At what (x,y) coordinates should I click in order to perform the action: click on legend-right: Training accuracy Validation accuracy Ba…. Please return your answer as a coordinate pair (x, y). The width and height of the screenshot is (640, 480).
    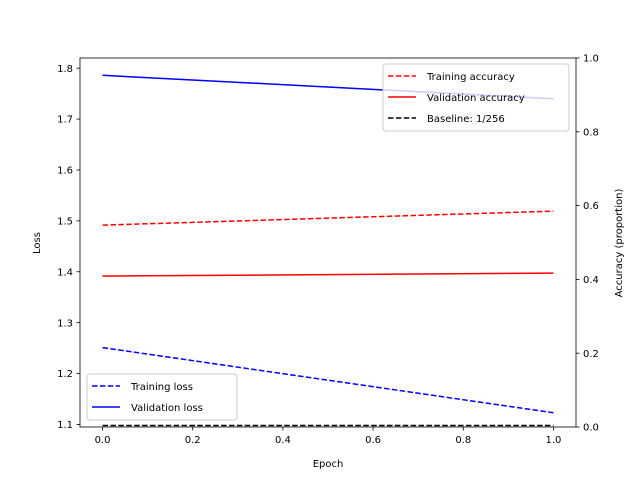
    Looking at the image, I should click on (476, 97).